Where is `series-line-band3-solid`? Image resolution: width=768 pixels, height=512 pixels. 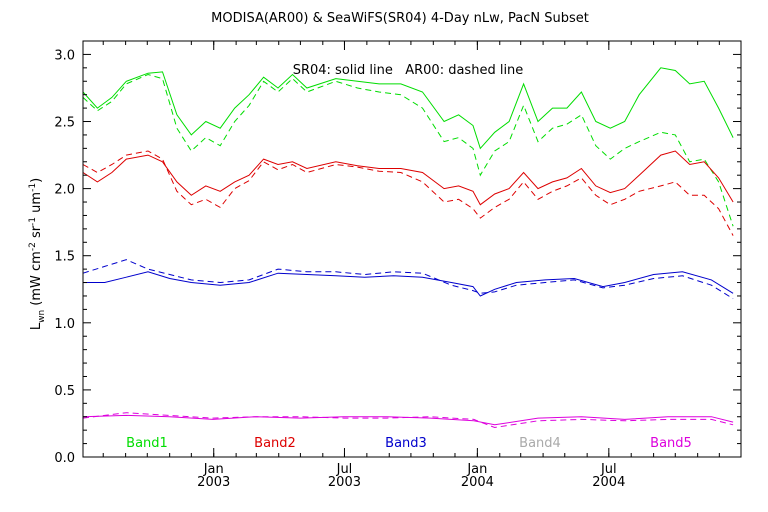 series-line-band3-solid is located at coordinates (408, 284).